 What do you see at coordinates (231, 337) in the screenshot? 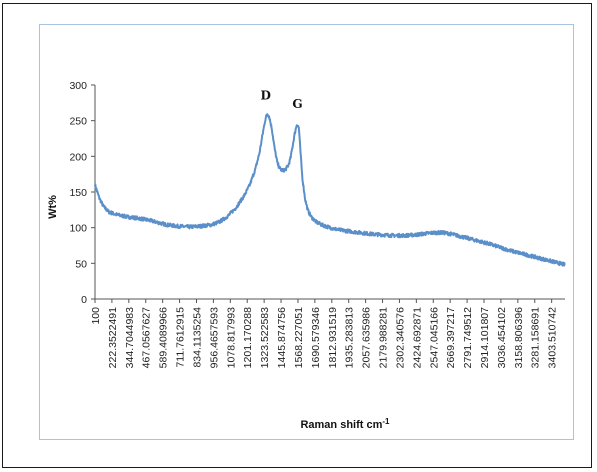
I see `x-tick-label: 1078.817993` at bounding box center [231, 337].